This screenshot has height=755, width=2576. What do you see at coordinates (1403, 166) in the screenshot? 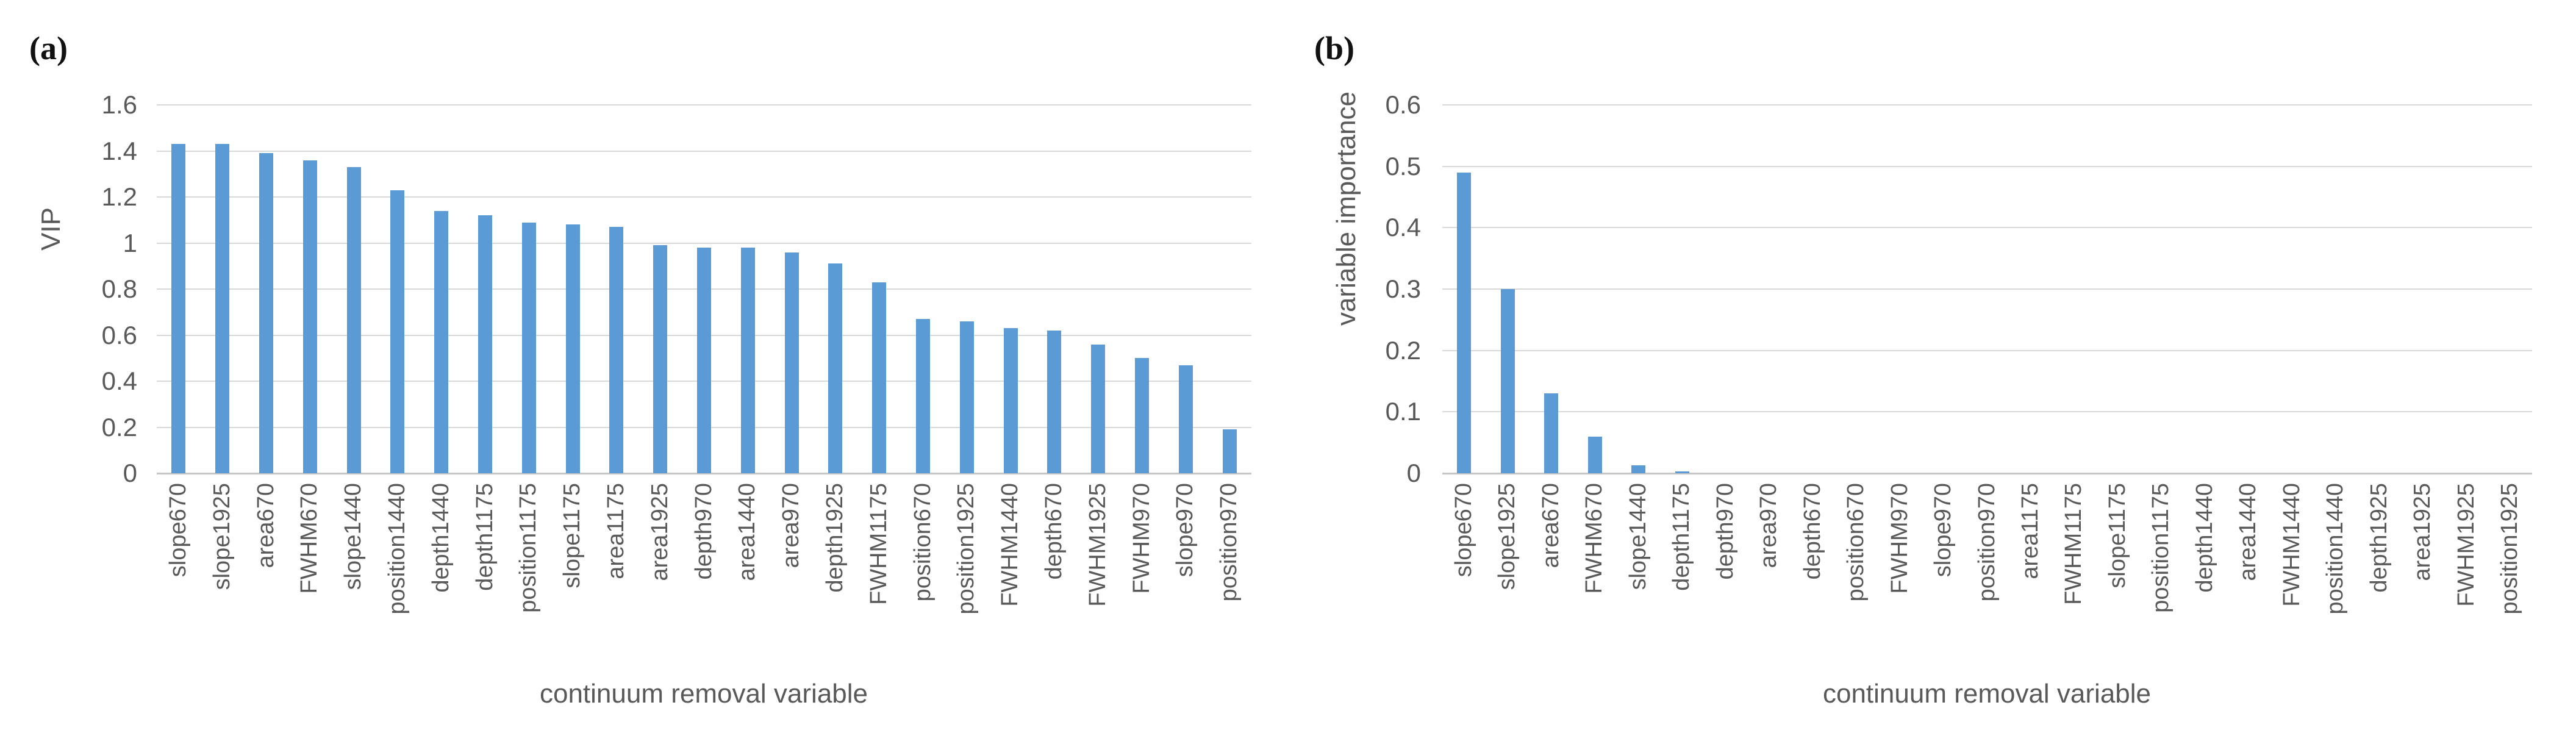
I see `y-tick-label: 0.5` at bounding box center [1403, 166].